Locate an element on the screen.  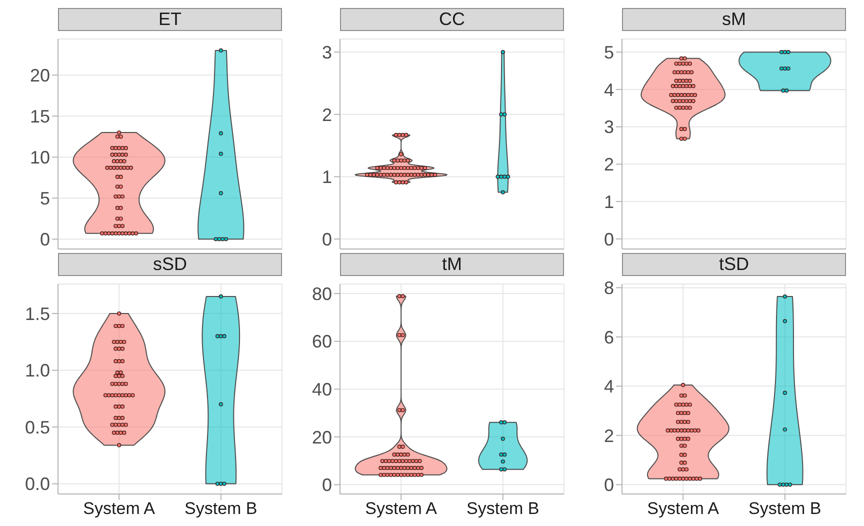
y-tick-label: 1.5 is located at coordinates (37, 314).